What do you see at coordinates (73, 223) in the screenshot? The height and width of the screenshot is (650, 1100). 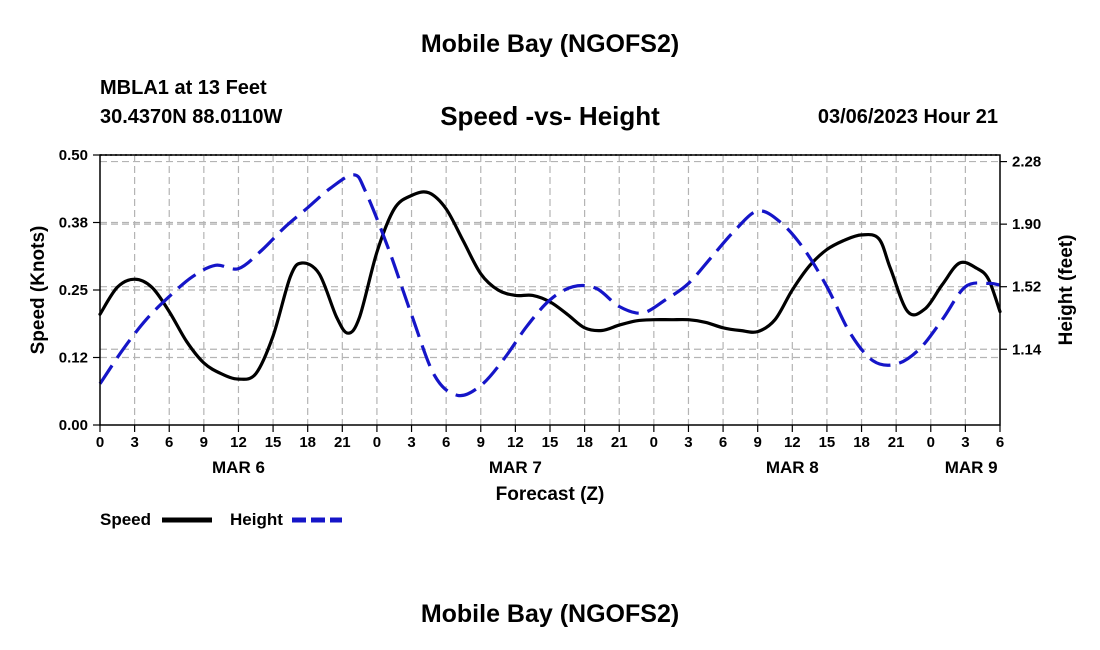 I see `y-tick-label: 0.38` at bounding box center [73, 223].